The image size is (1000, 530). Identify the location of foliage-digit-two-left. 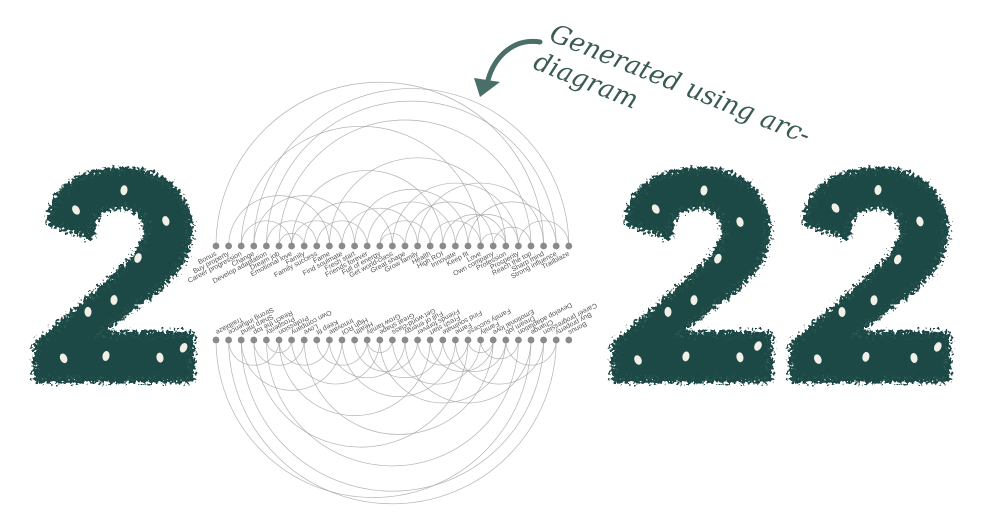
(114, 275).